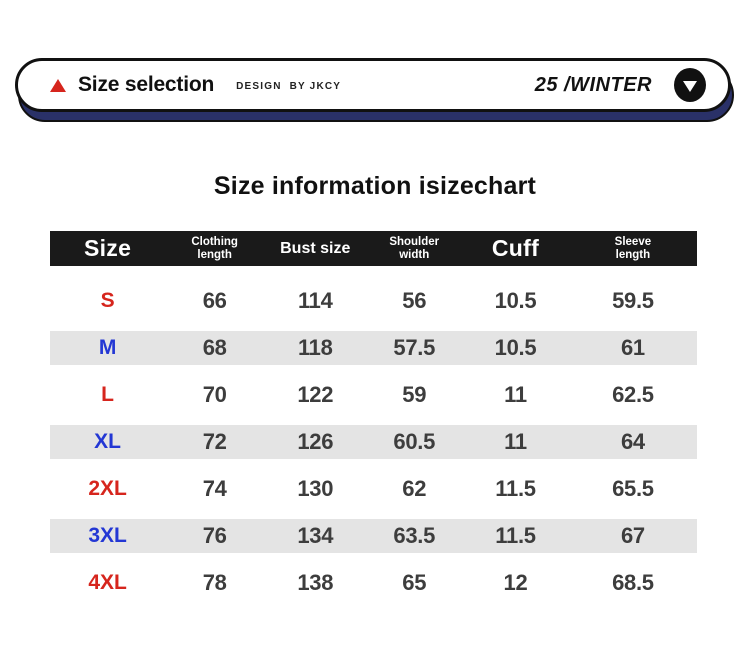 This screenshot has height=654, width=750. What do you see at coordinates (632, 441) in the screenshot?
I see `cell-value: 64` at bounding box center [632, 441].